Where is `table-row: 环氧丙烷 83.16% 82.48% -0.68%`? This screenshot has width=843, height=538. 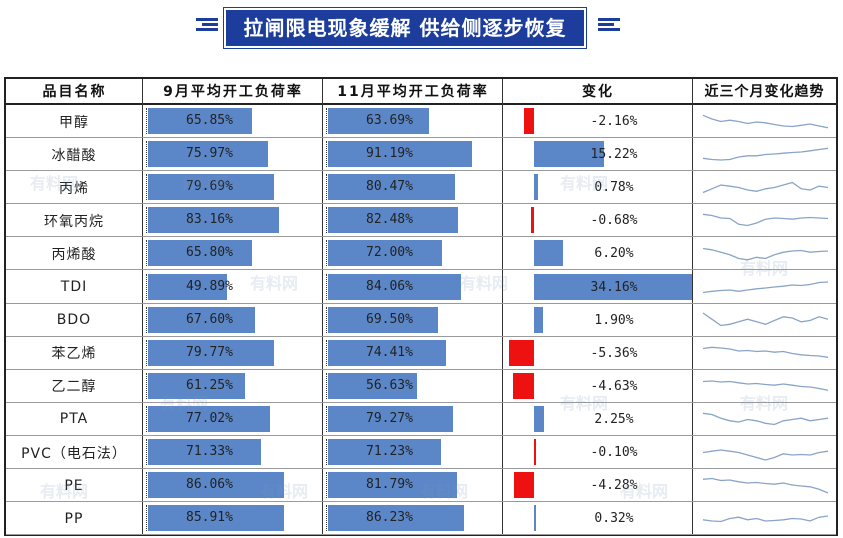 table-row: 环氧丙烷 83.16% 82.48% -0.68% is located at coordinates (421, 221).